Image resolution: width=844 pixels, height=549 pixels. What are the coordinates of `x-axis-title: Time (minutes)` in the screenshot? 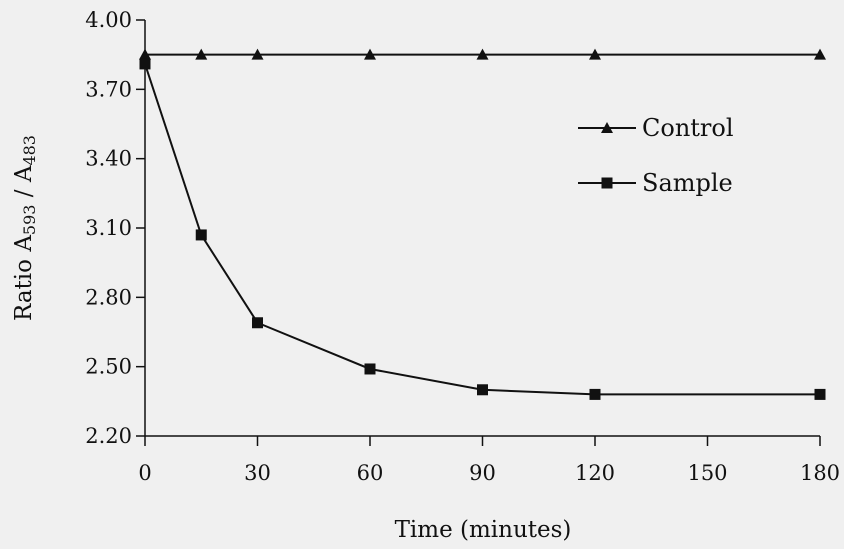 It's located at (483, 530).